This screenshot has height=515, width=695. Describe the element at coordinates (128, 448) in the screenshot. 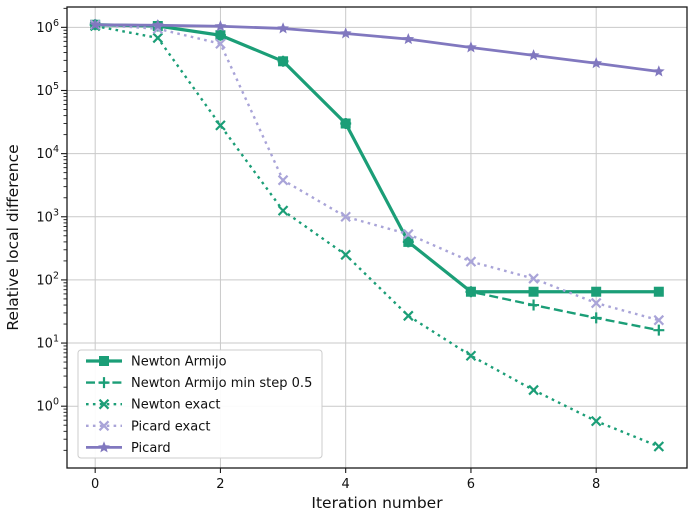

I see `legend-item-picard: Picard` at that location.